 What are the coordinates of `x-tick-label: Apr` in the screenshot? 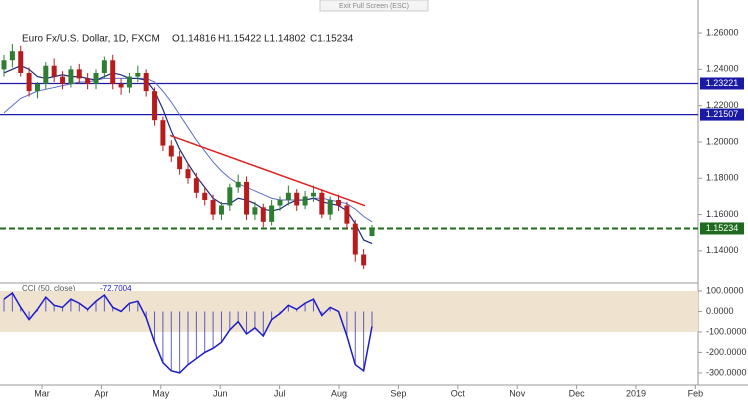 It's located at (101, 393).